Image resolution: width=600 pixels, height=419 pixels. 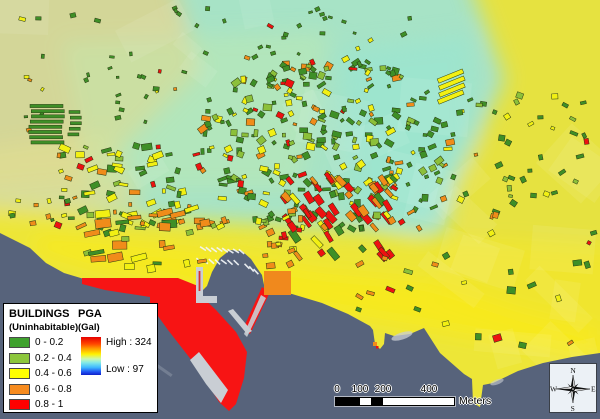 I want to click on legend-class-label: 0.8 - 1, so click(x=49, y=405).